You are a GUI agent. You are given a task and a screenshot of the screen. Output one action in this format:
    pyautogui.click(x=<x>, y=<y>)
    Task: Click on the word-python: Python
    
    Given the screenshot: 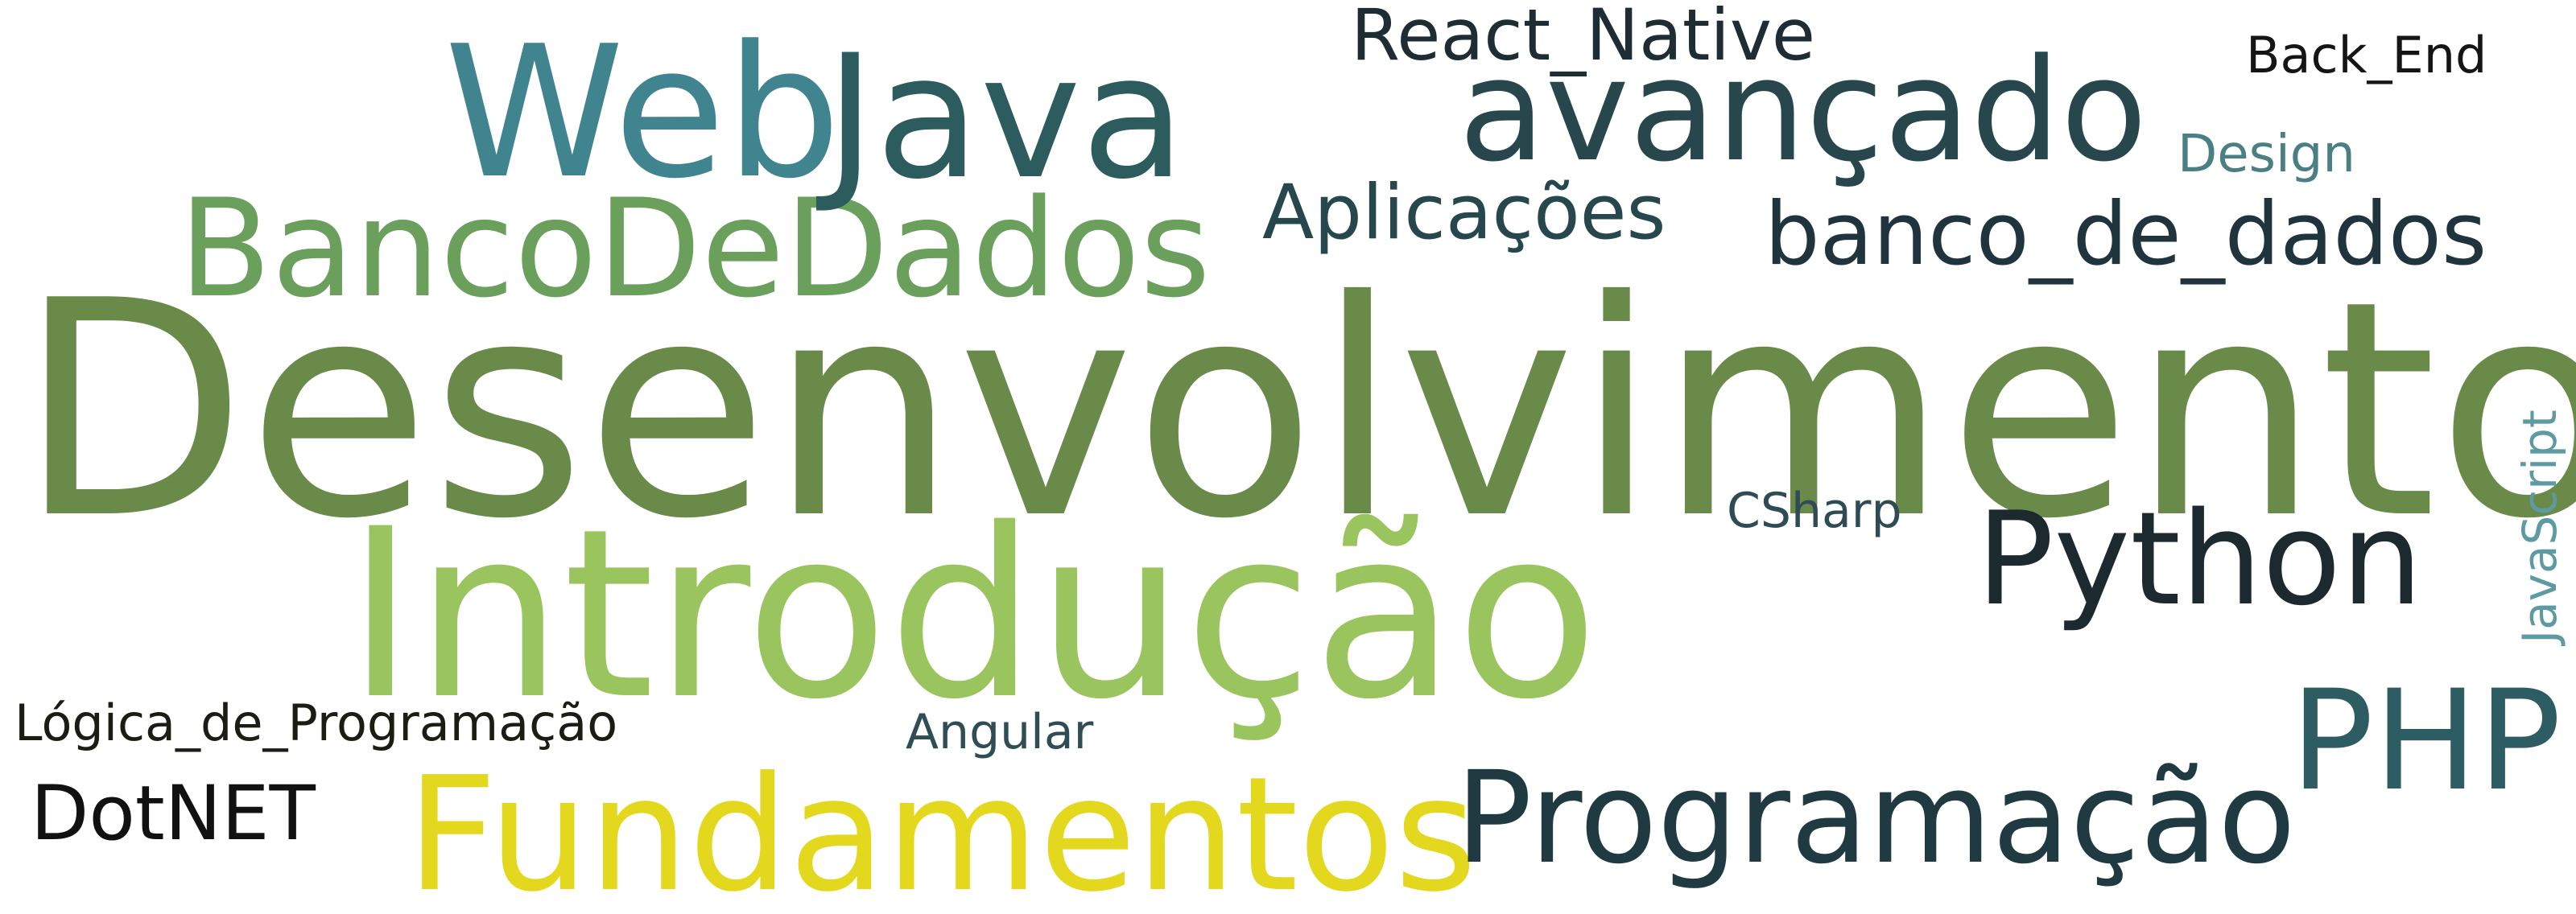 What is the action you would take?
    pyautogui.click(x=2199, y=559)
    